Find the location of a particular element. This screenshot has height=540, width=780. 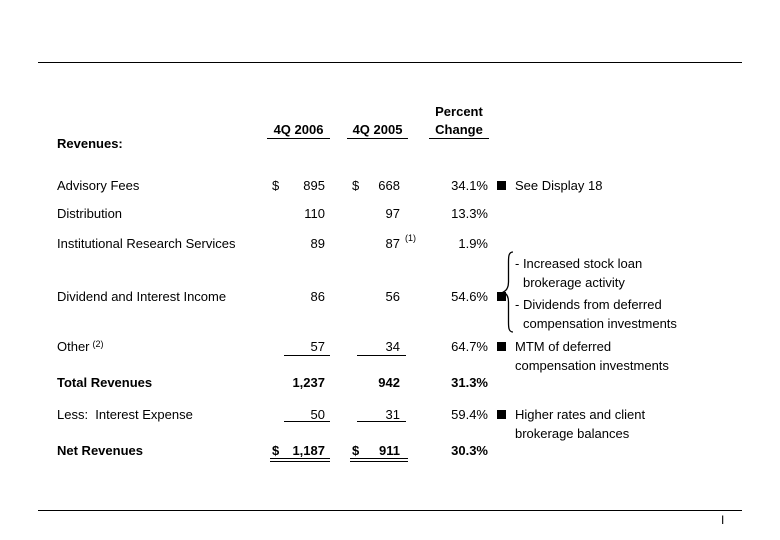

row-label: Less: Interest Expense is located at coordinates (125, 414).